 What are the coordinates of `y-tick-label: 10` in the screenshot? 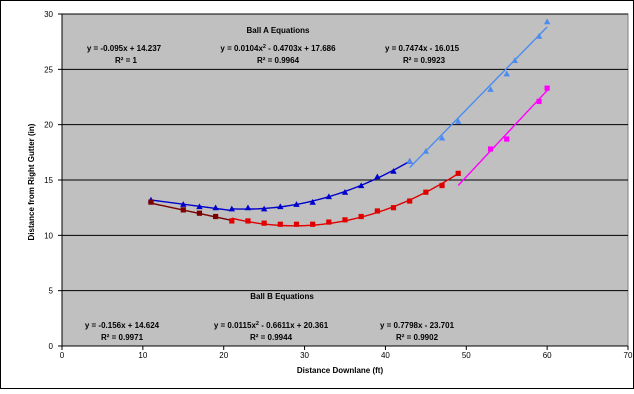 It's located at (48, 235).